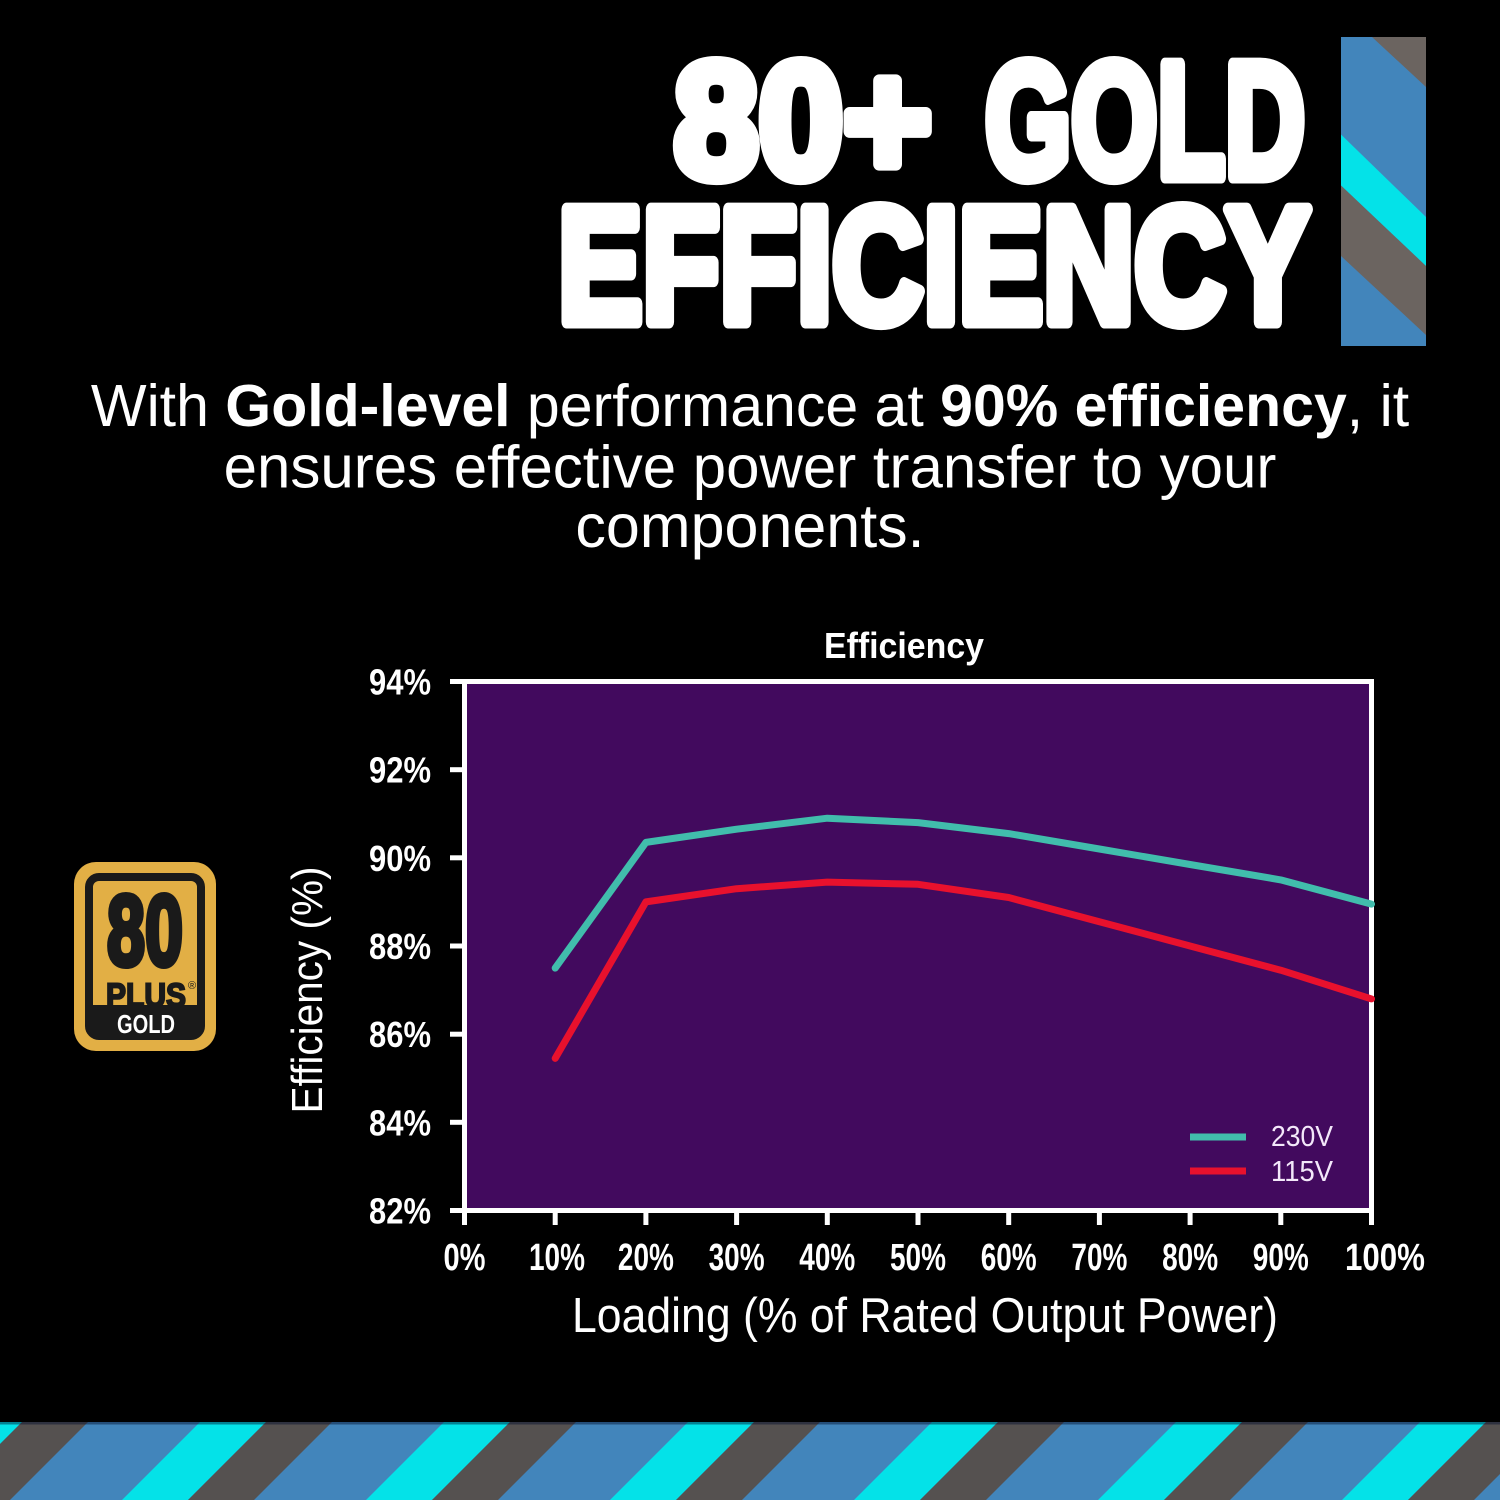 The width and height of the screenshot is (1500, 1500). Describe the element at coordinates (1302, 1172) in the screenshot. I see `svg-text: 115V` at that location.